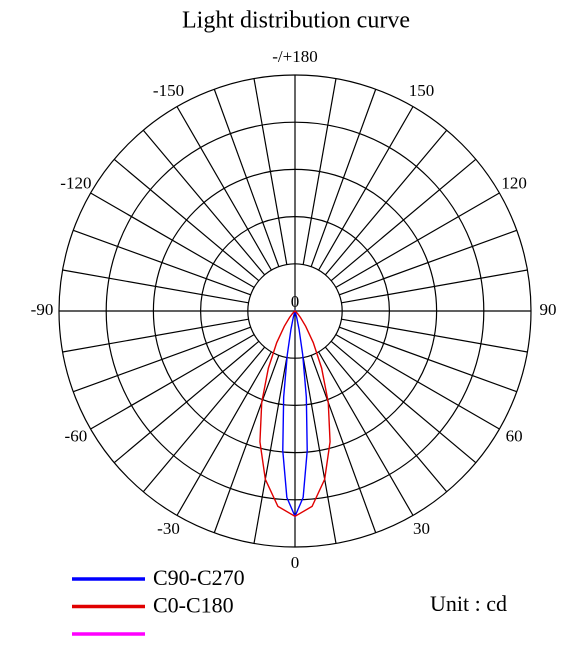 Image resolution: width=573 pixels, height=659 pixels. Describe the element at coordinates (76, 435) in the screenshot. I see `angle-label: -60` at that location.